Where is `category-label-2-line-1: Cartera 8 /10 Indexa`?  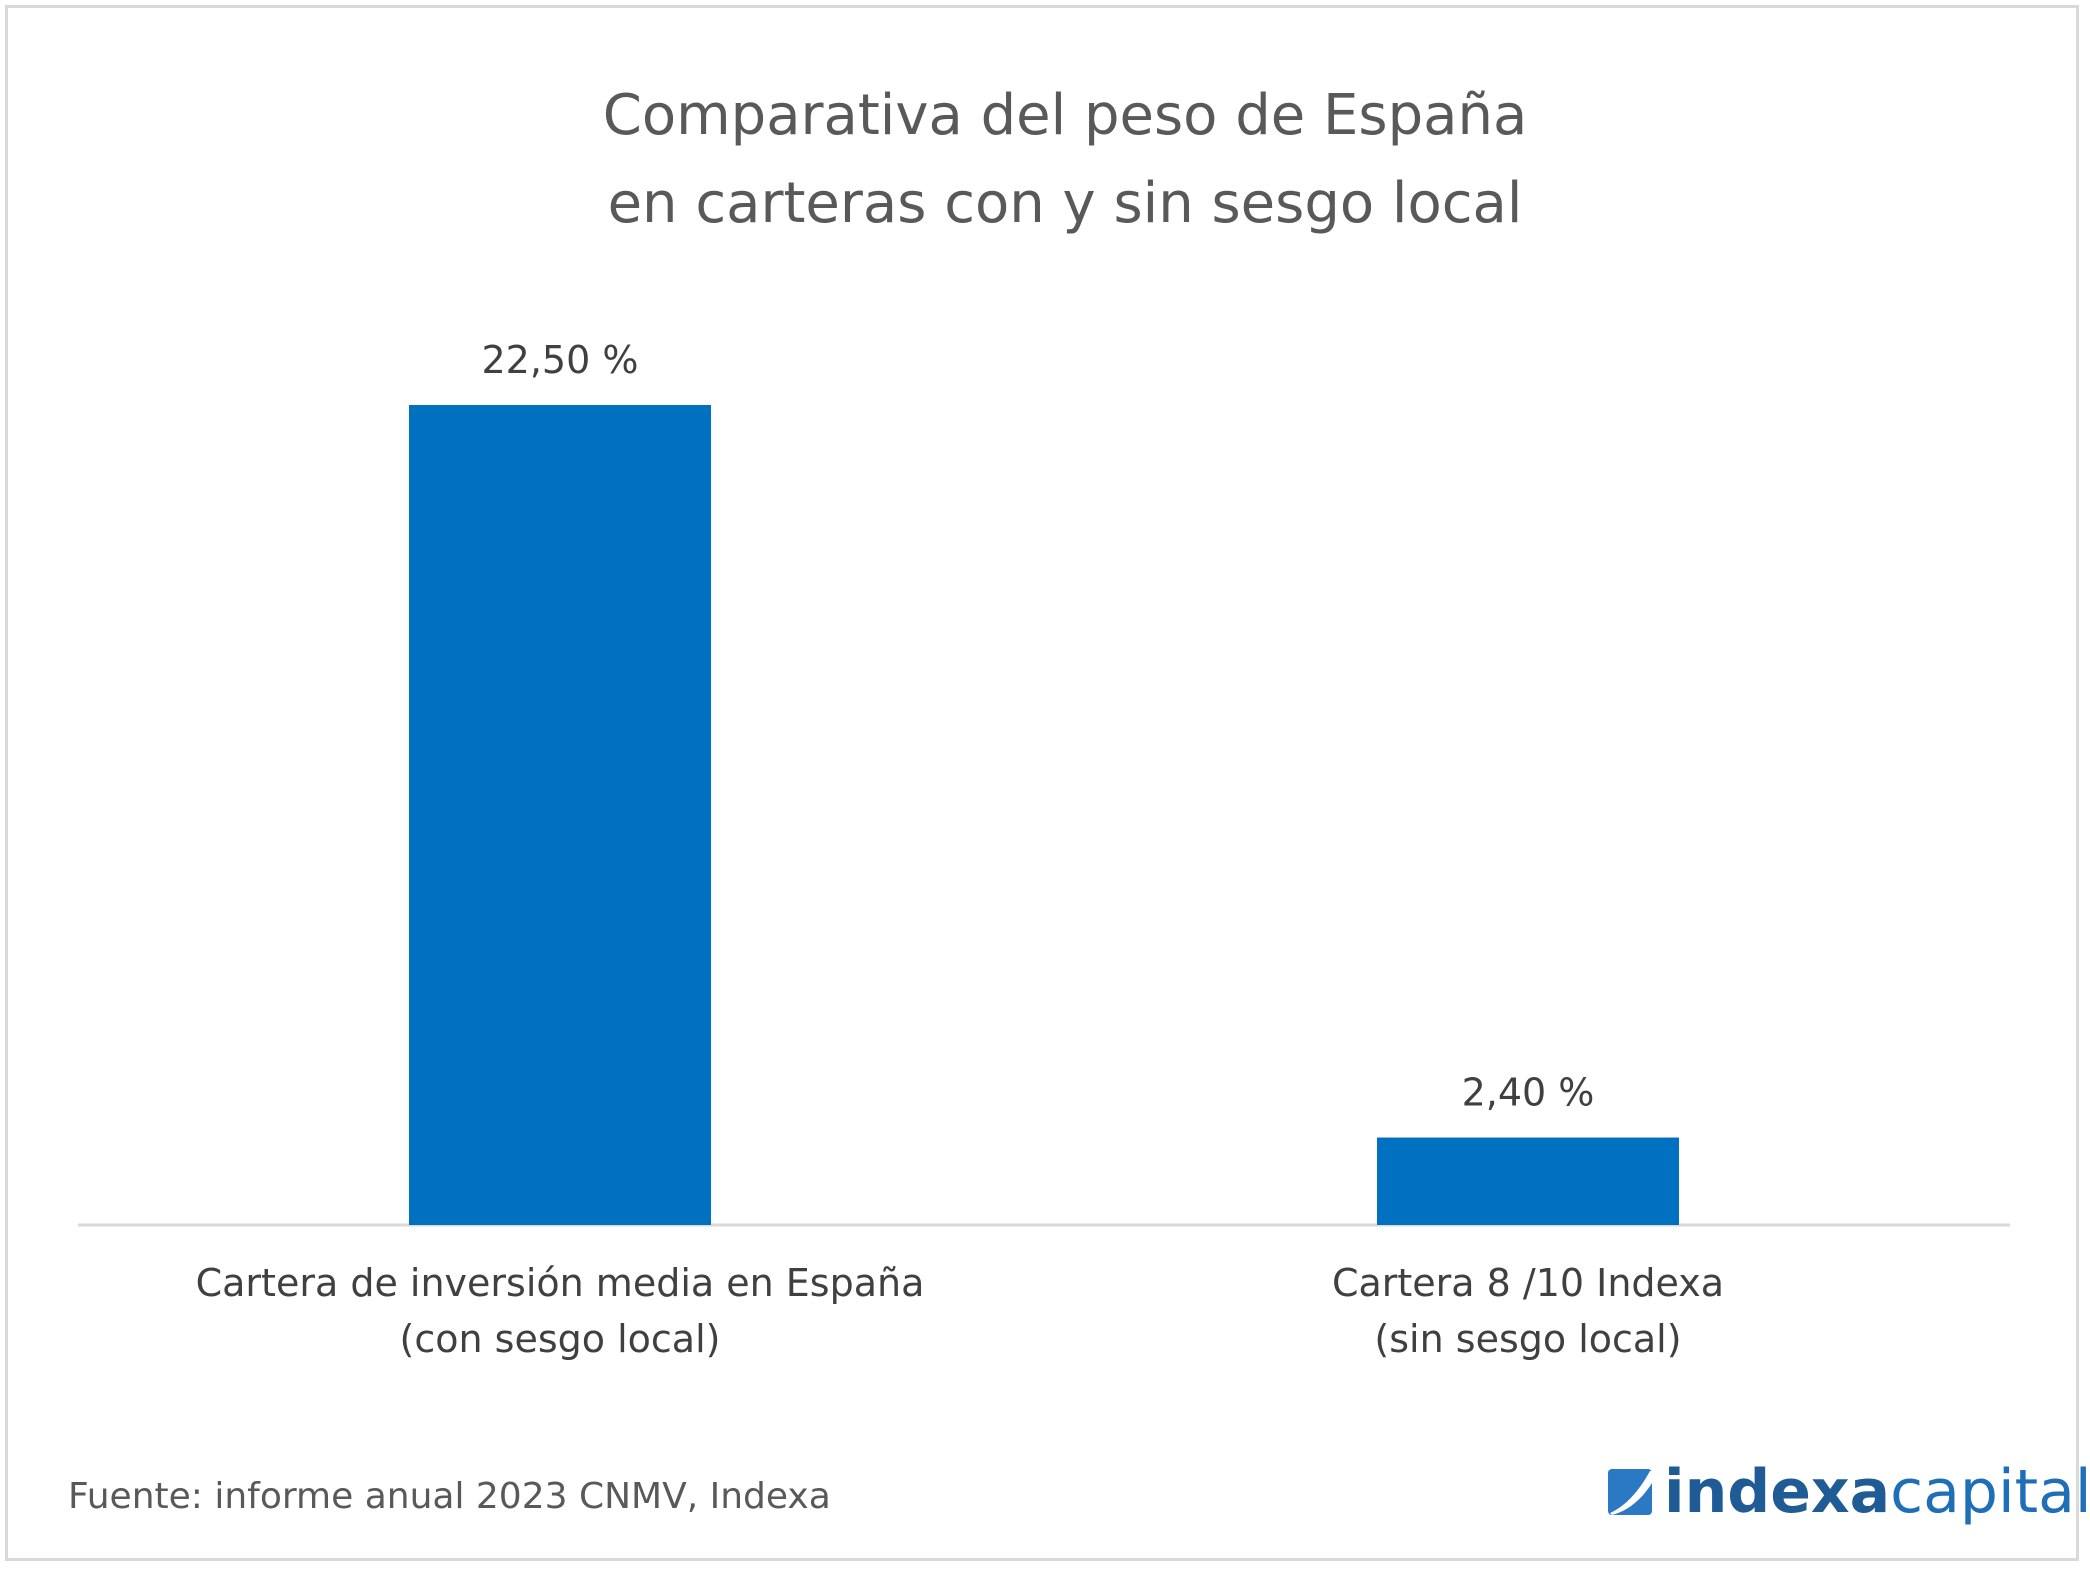
category-label-2-line-1: Cartera 8 /10 Indexa is located at coordinates (1528, 1283).